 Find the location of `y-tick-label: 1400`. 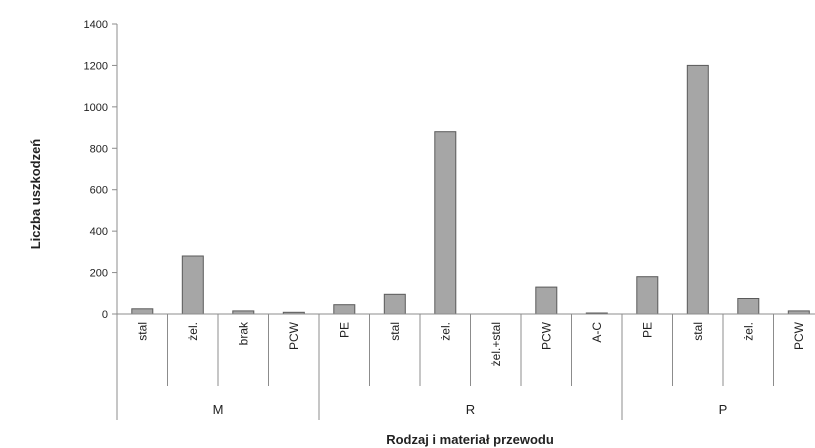

y-tick-label: 1400 is located at coordinates (96, 25).